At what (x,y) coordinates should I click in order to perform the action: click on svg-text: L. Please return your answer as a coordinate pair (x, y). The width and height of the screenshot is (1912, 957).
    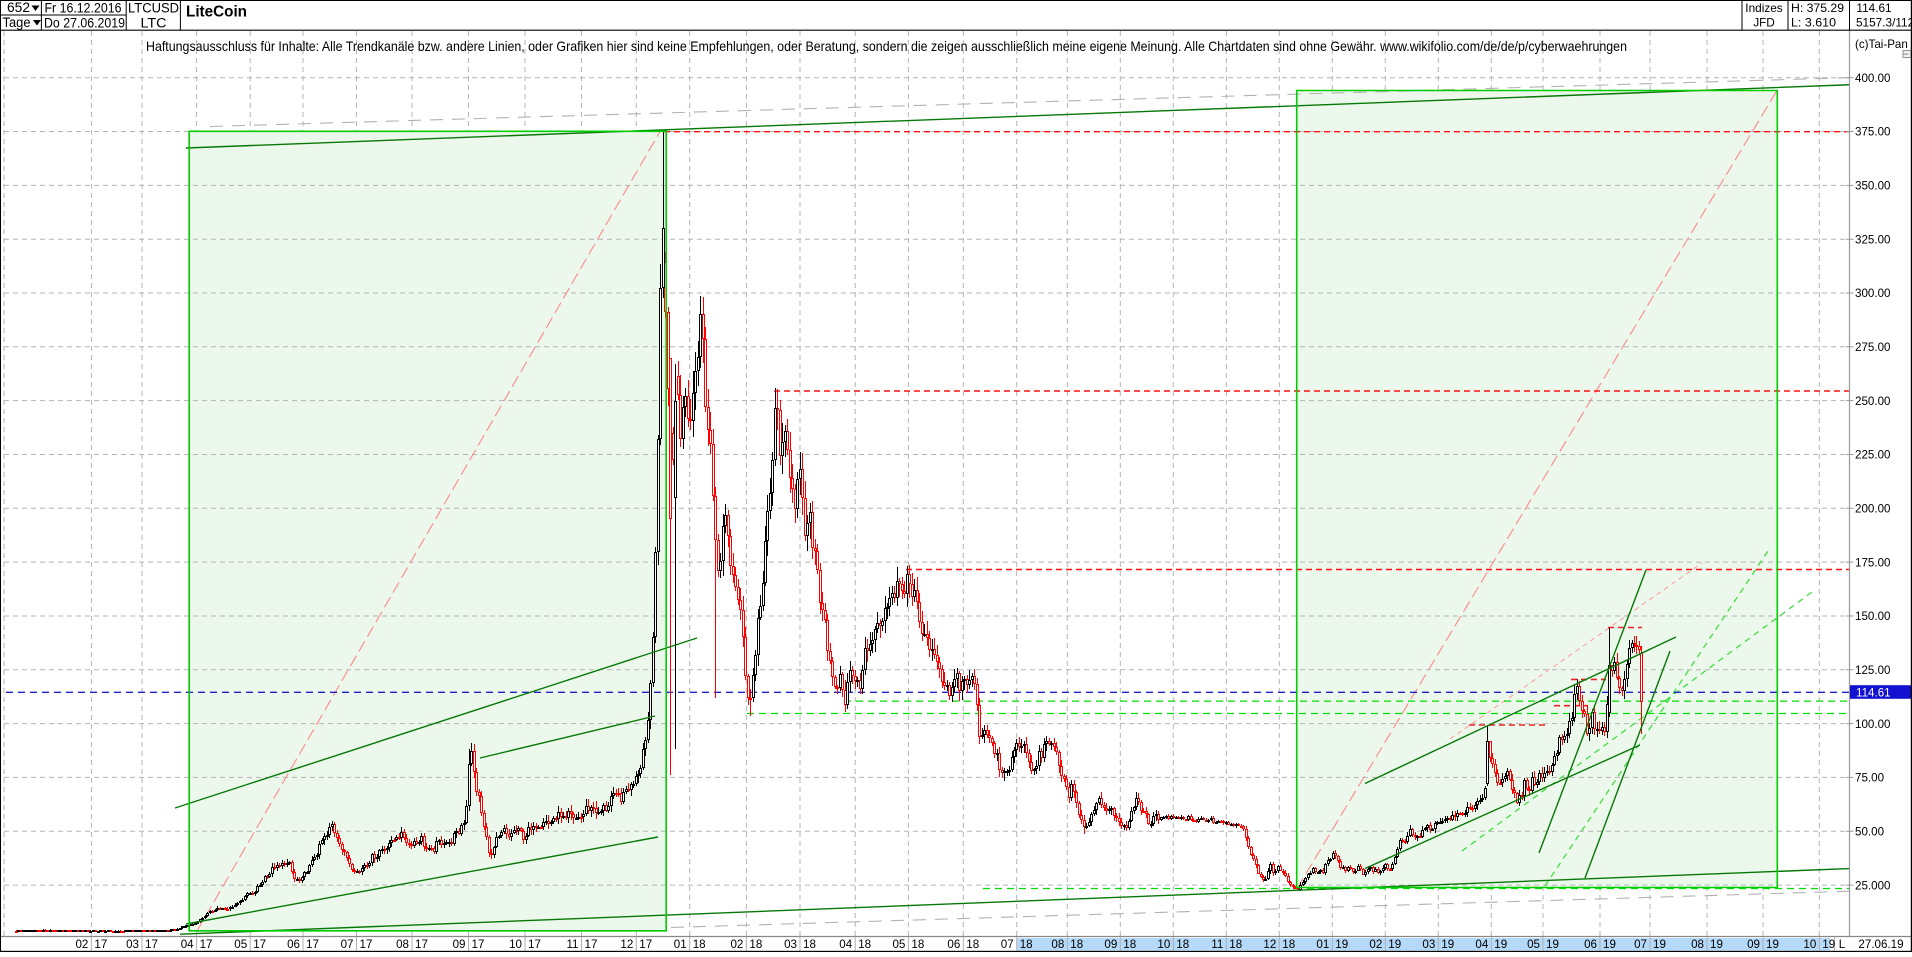
    Looking at the image, I should click on (1842, 944).